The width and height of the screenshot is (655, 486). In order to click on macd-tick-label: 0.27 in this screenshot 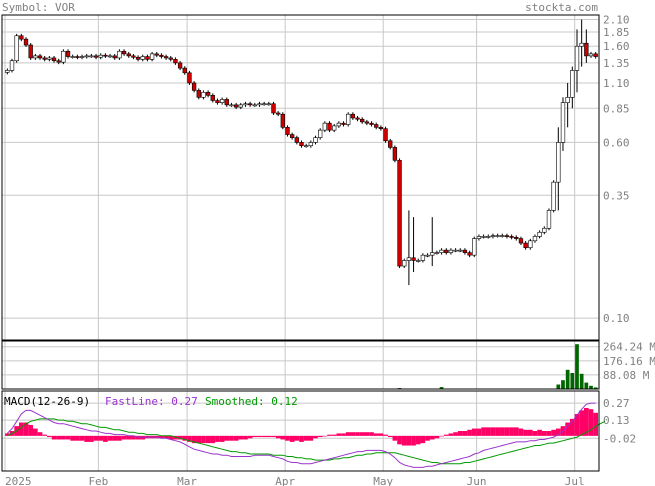, I will do `click(616, 403)`.